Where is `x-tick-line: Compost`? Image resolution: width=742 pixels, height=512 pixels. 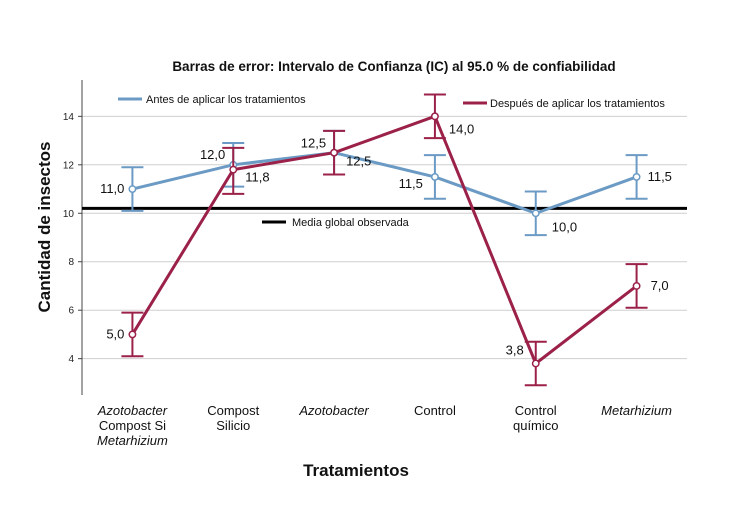 x-tick-line: Compost is located at coordinates (233, 410).